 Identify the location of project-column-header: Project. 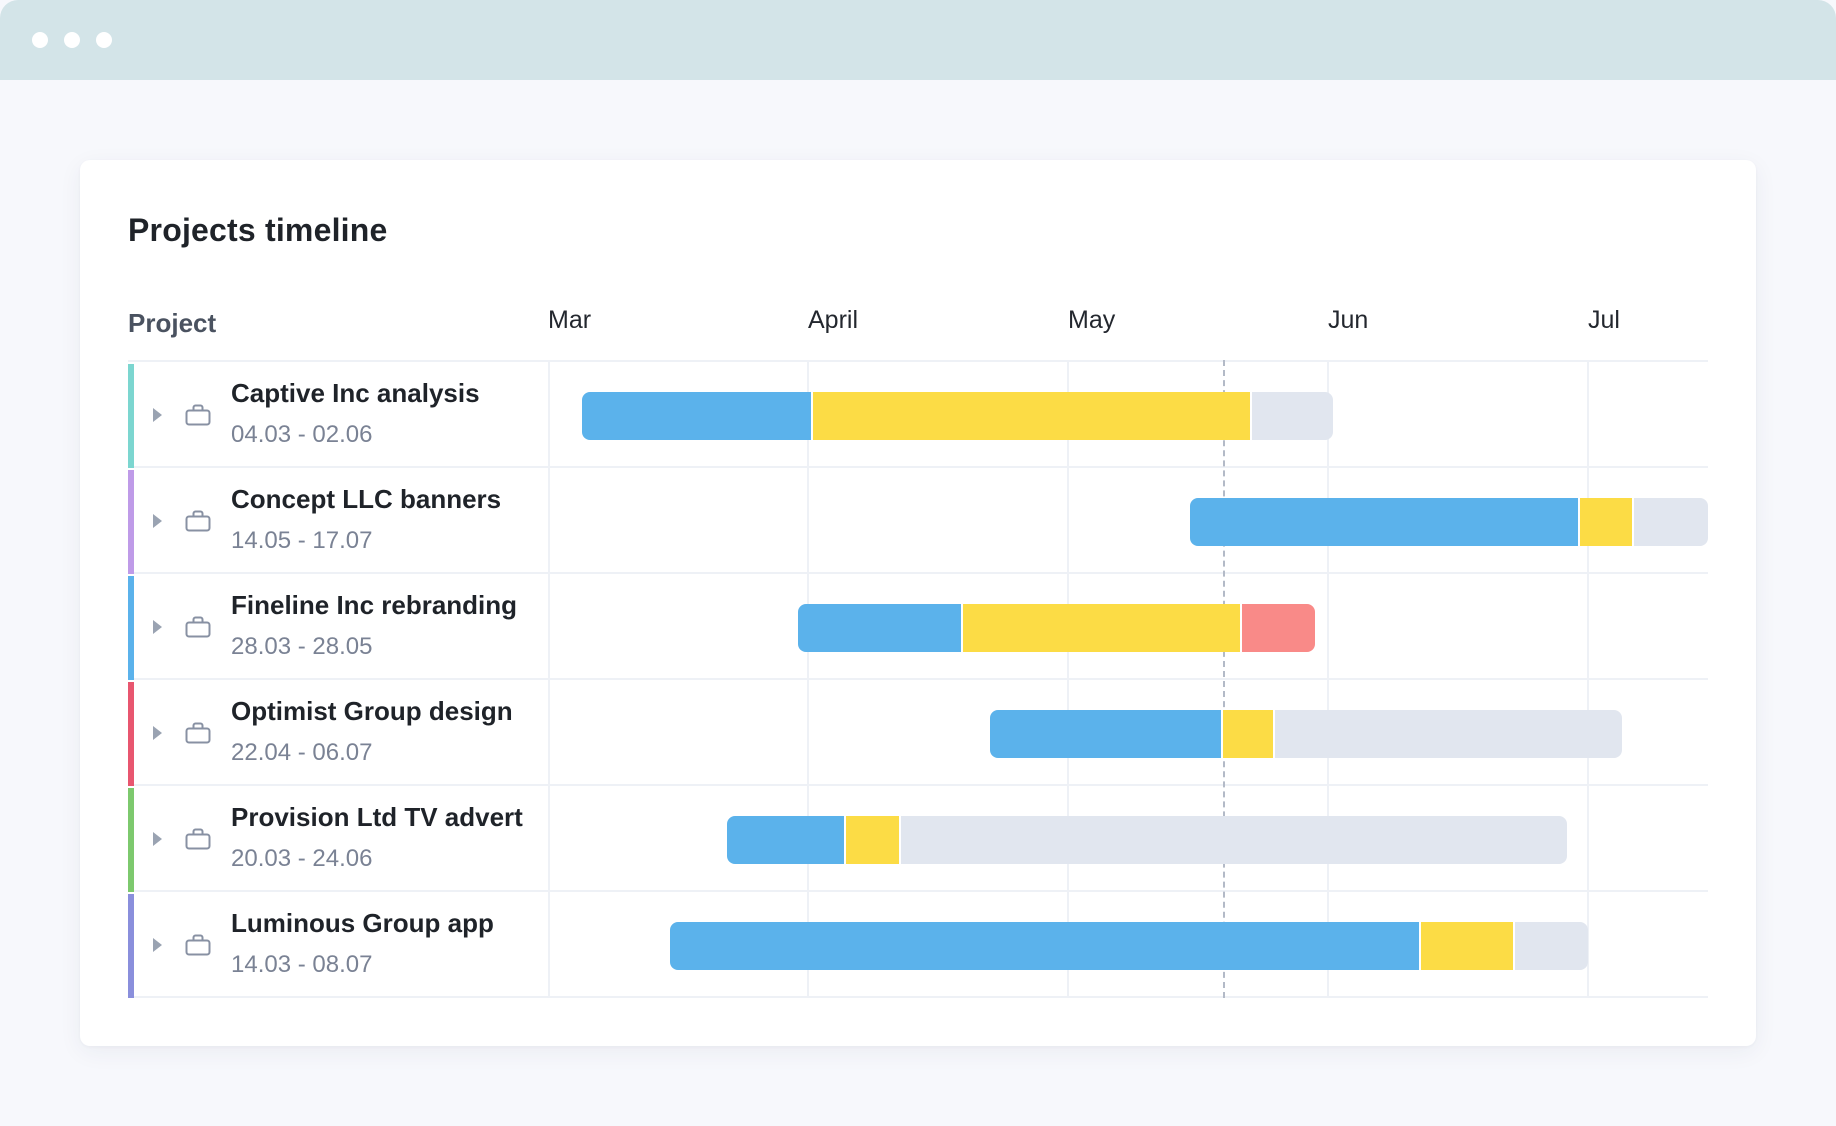
(172, 323).